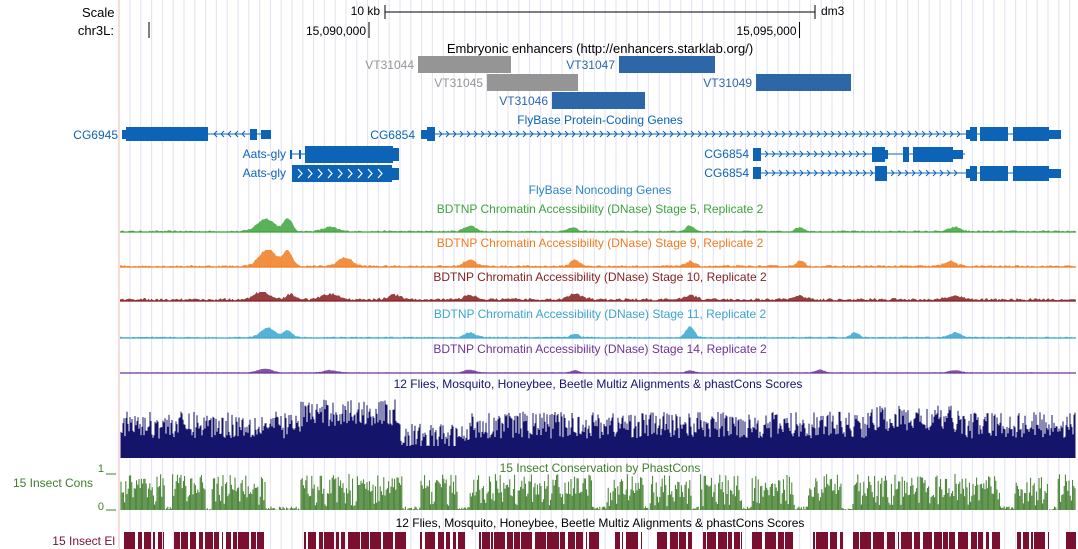 This screenshot has height=549, width=1078. I want to click on multiz-conservation-track, so click(598, 429).